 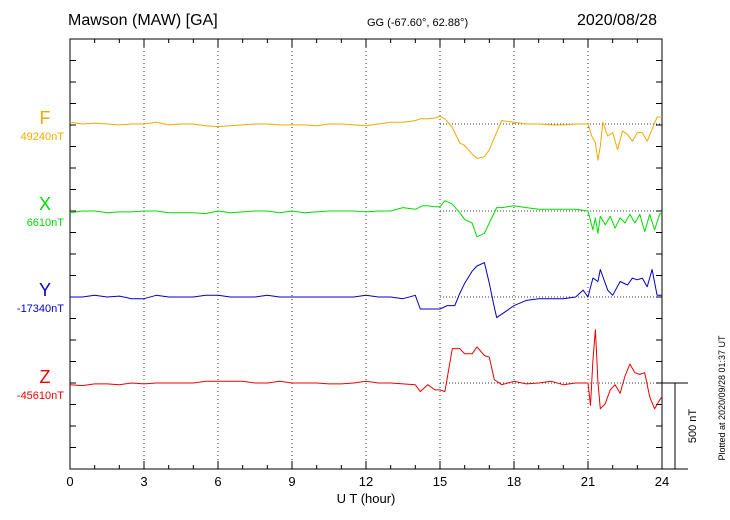 I want to click on x-tick-label: 15, so click(x=440, y=481).